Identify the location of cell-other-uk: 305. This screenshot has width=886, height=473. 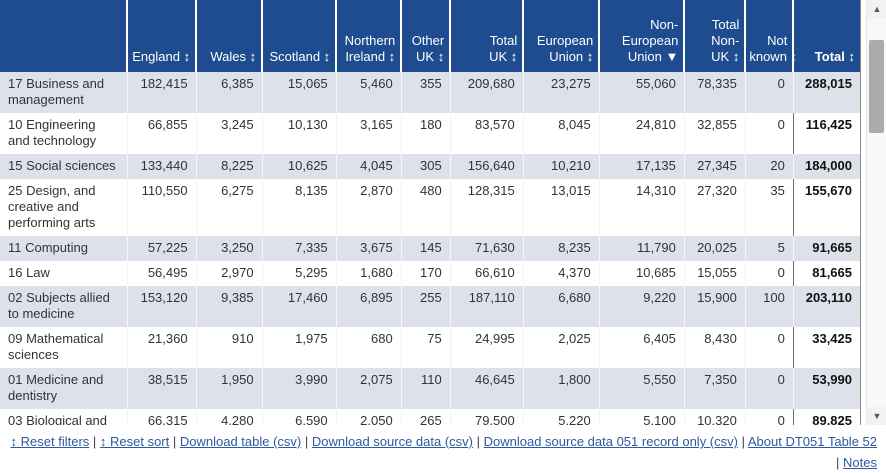
(425, 166).